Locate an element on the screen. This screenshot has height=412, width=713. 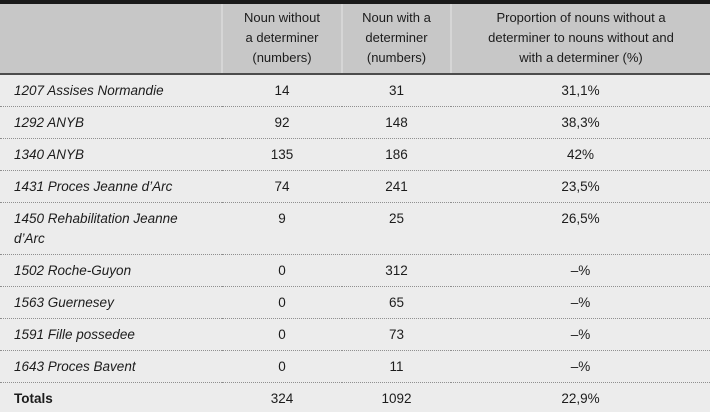
table-row: 1207 Assises Normandie 14 31 31,1% is located at coordinates (355, 90).